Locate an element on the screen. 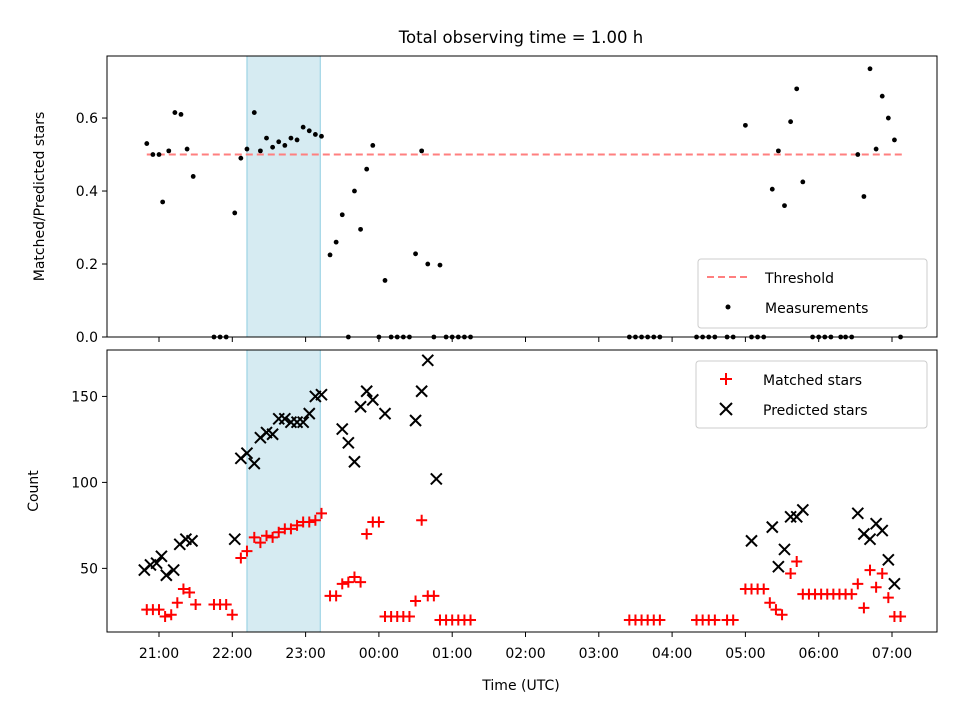  legend-matched-swatch is located at coordinates (726, 379).